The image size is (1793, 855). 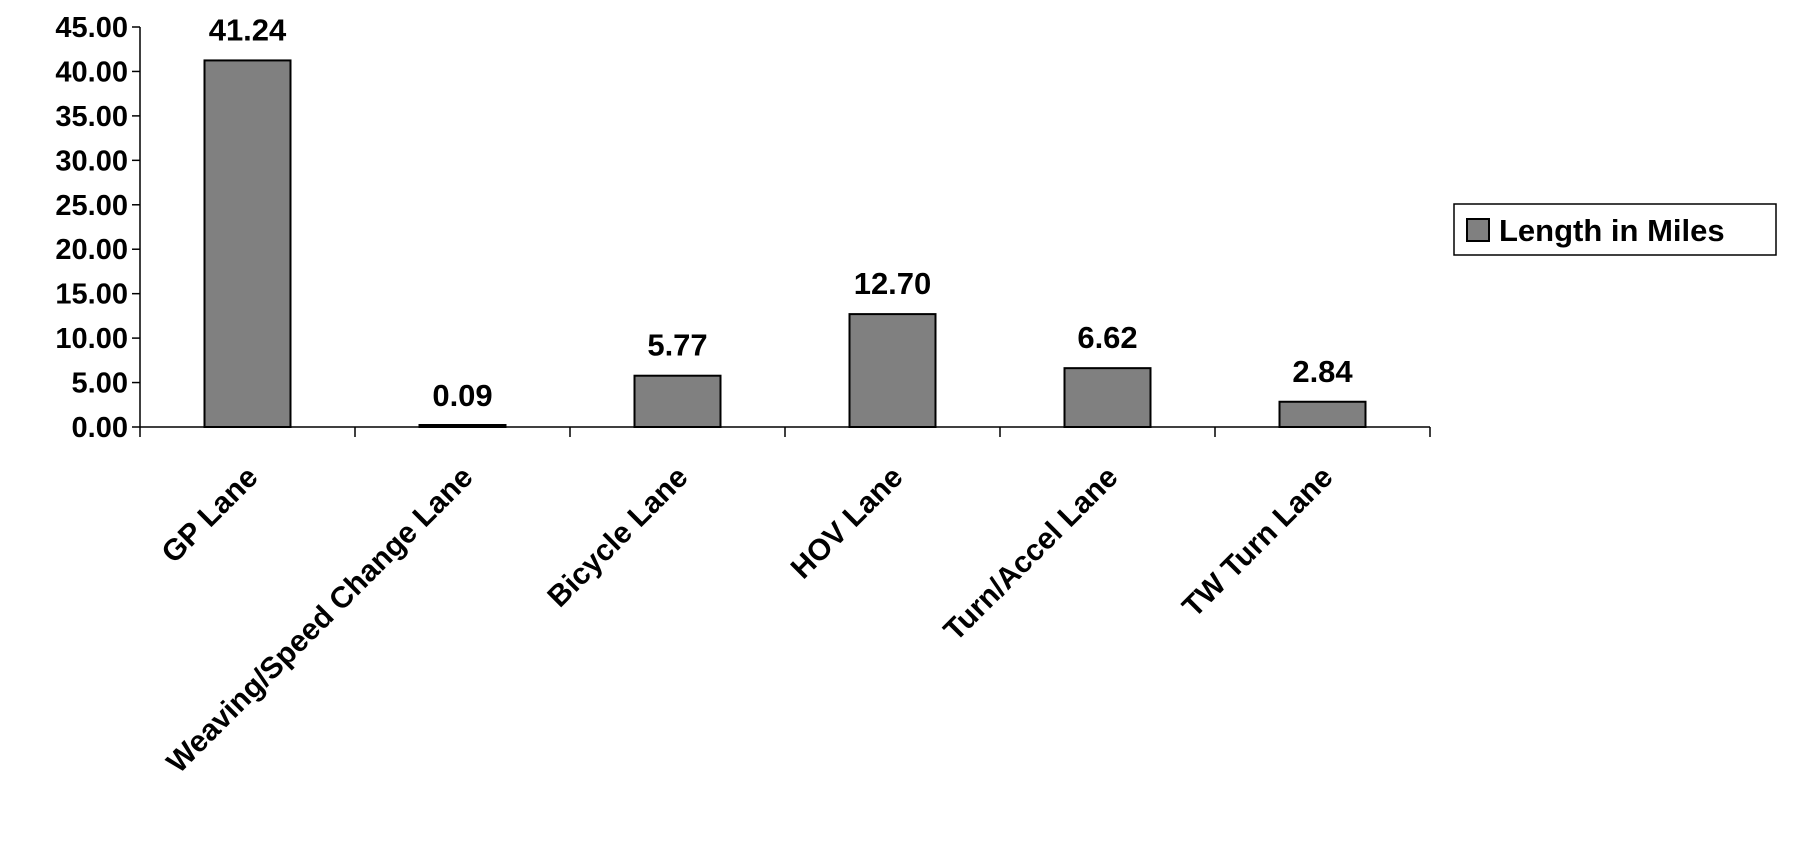 I want to click on y-tick-label: 20.00, so click(x=91, y=250).